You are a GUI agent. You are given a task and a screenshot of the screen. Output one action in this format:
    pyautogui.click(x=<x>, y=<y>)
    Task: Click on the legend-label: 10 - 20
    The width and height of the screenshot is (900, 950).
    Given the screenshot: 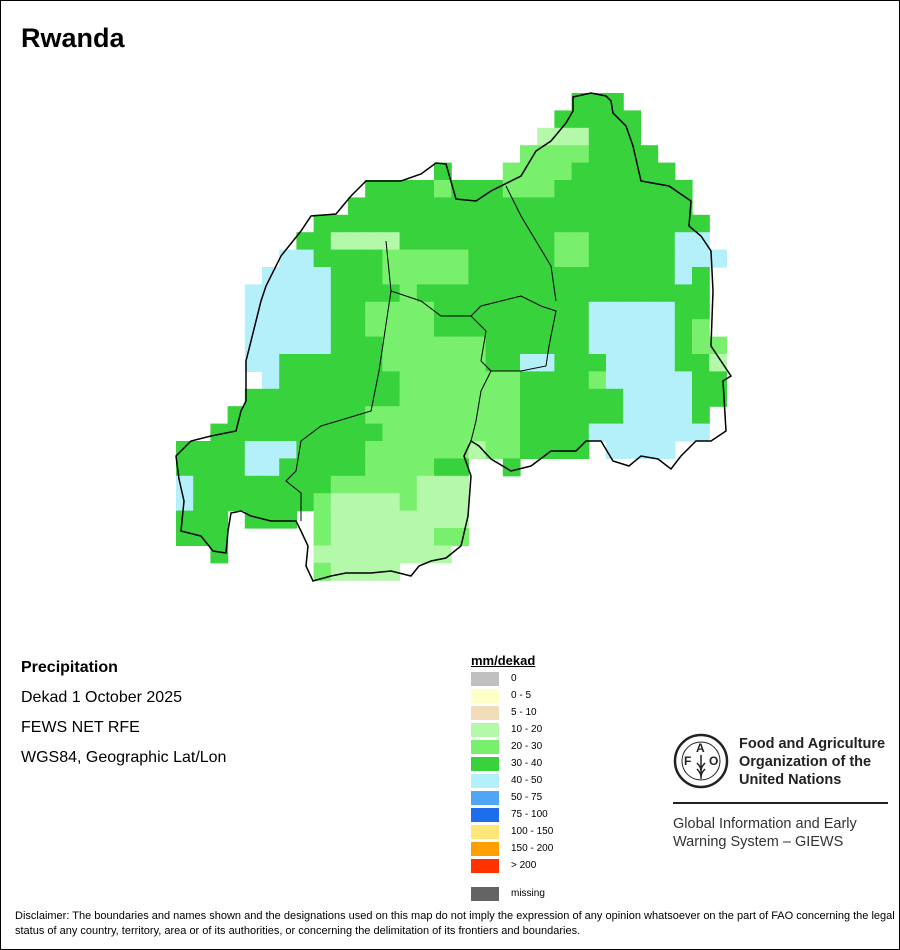 What is the action you would take?
    pyautogui.click(x=527, y=729)
    